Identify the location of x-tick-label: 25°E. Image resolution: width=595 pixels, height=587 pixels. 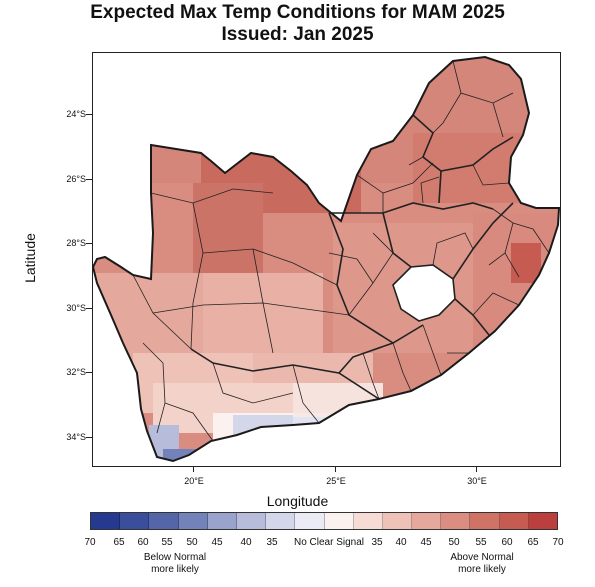
(336, 481).